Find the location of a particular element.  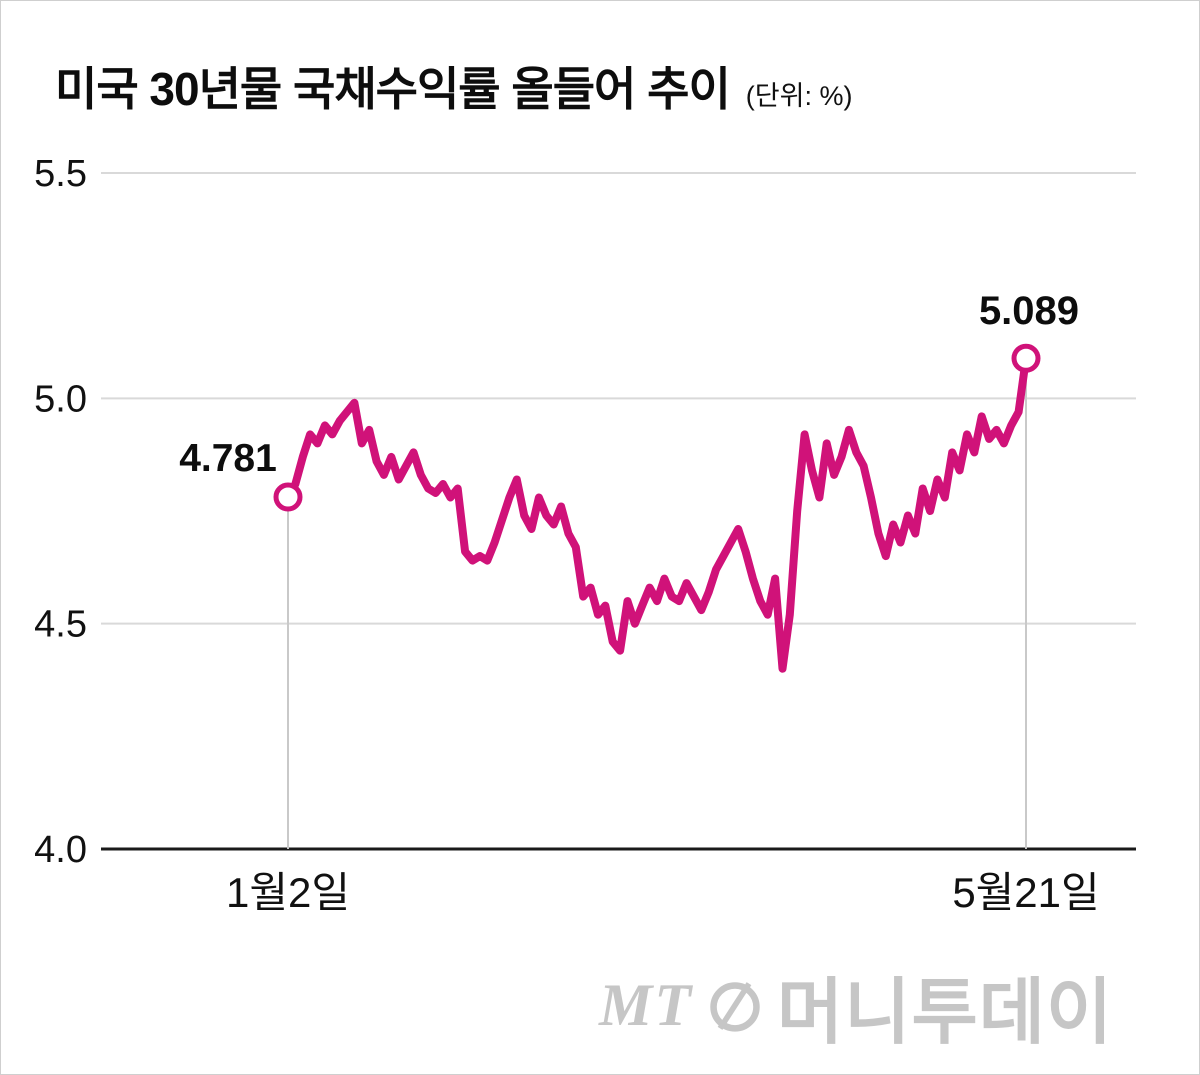

mt-logo-text: MT is located at coordinates (646, 1005).